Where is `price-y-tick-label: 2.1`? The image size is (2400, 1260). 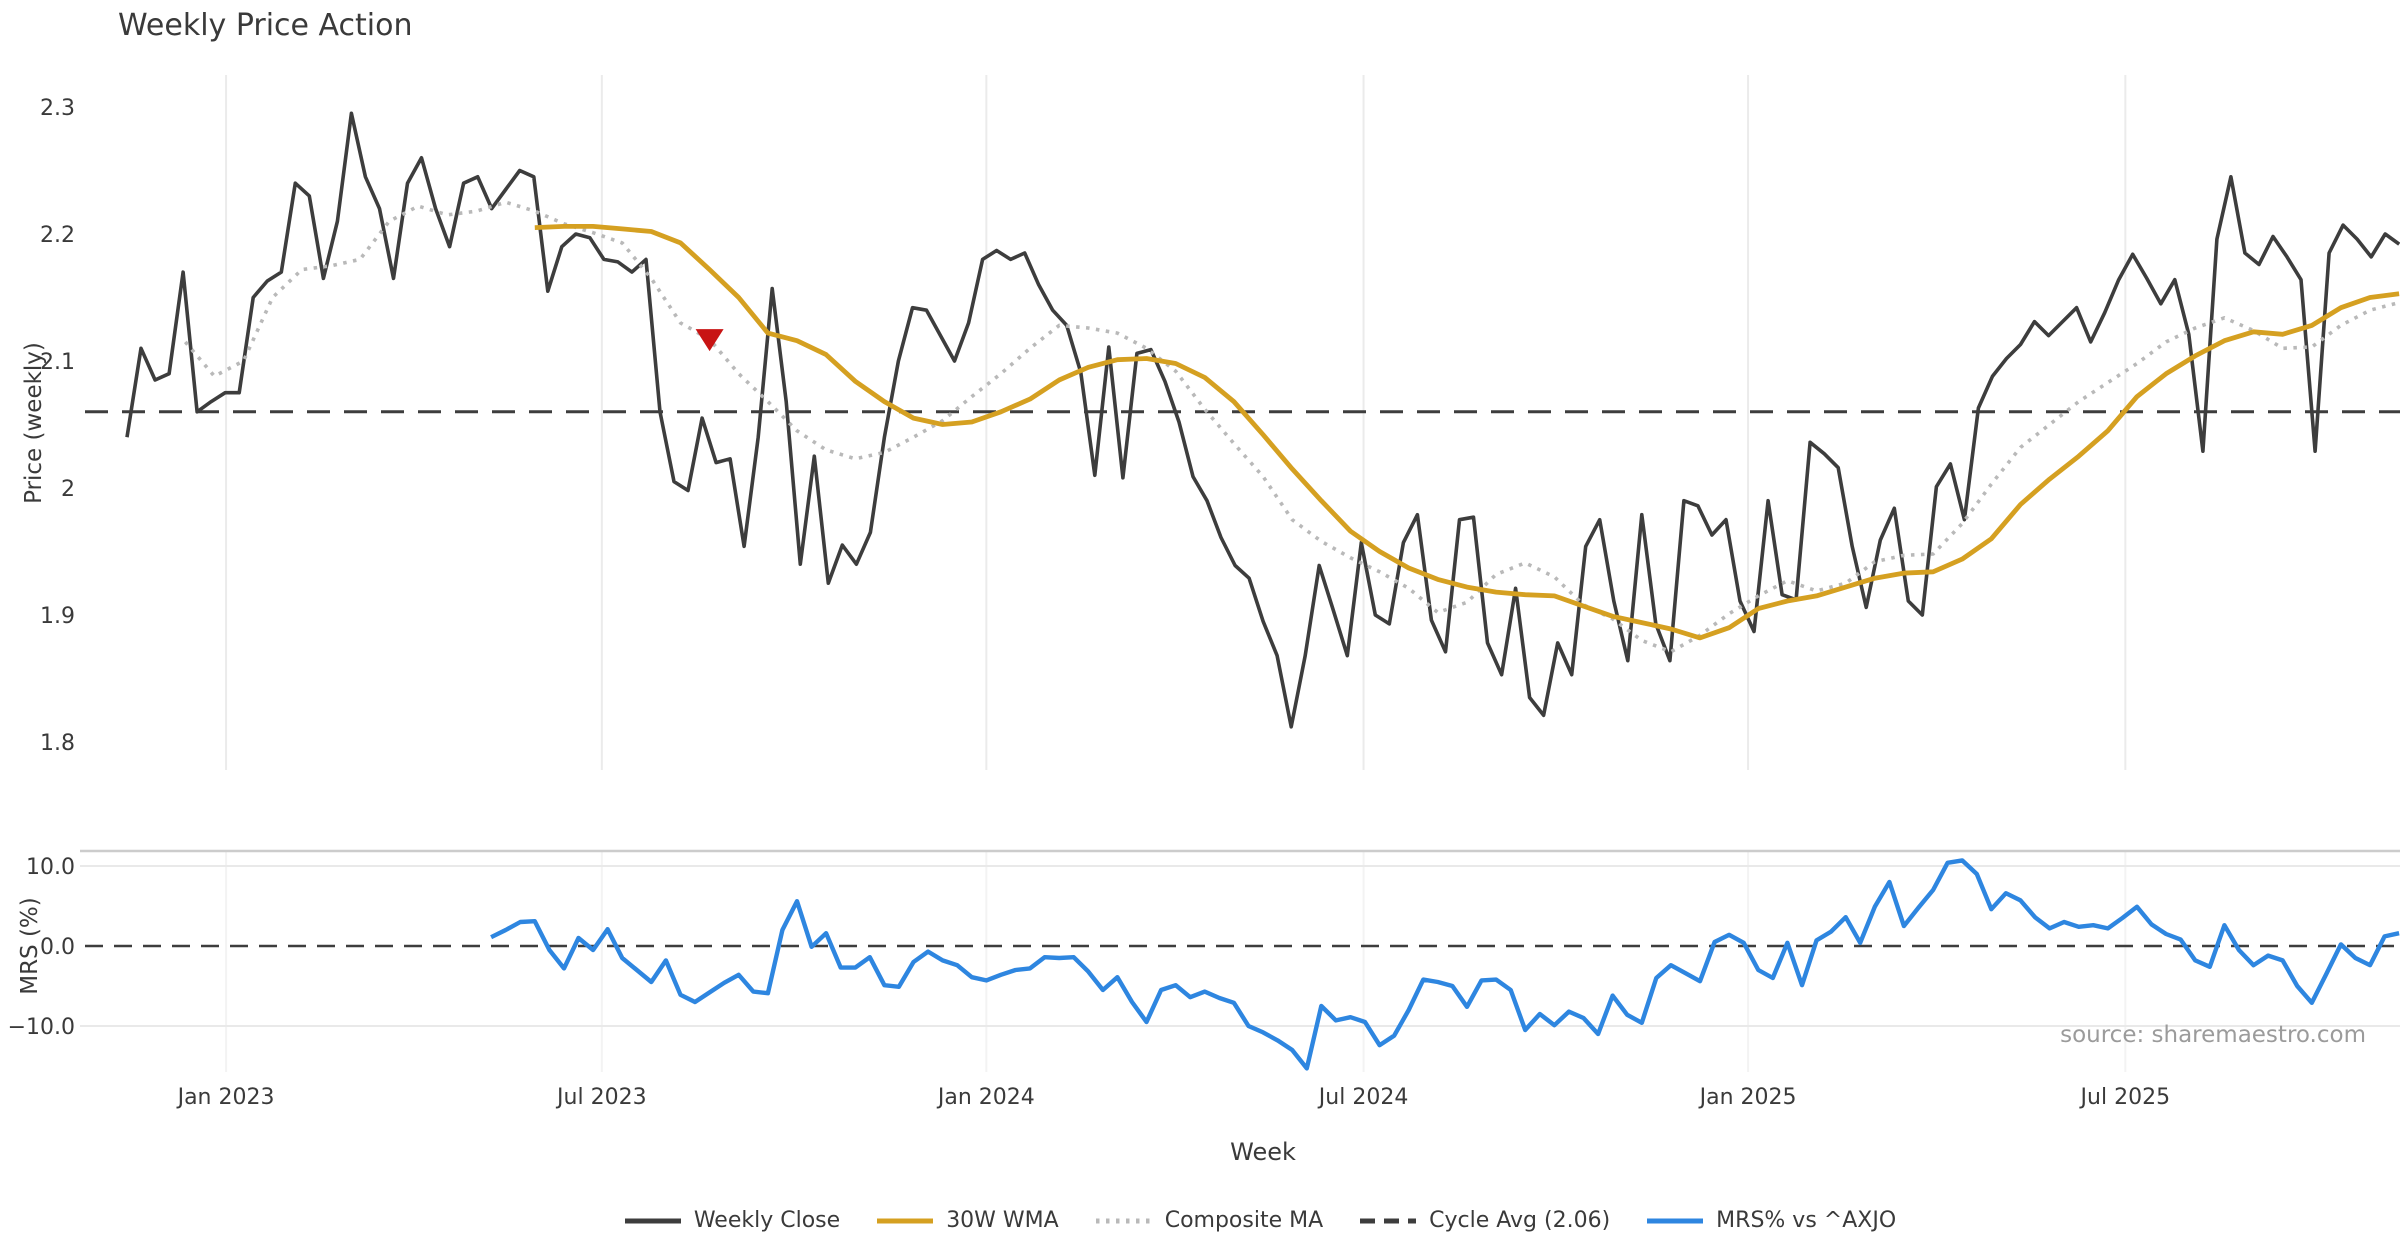 price-y-tick-label: 2.1 is located at coordinates (57, 362).